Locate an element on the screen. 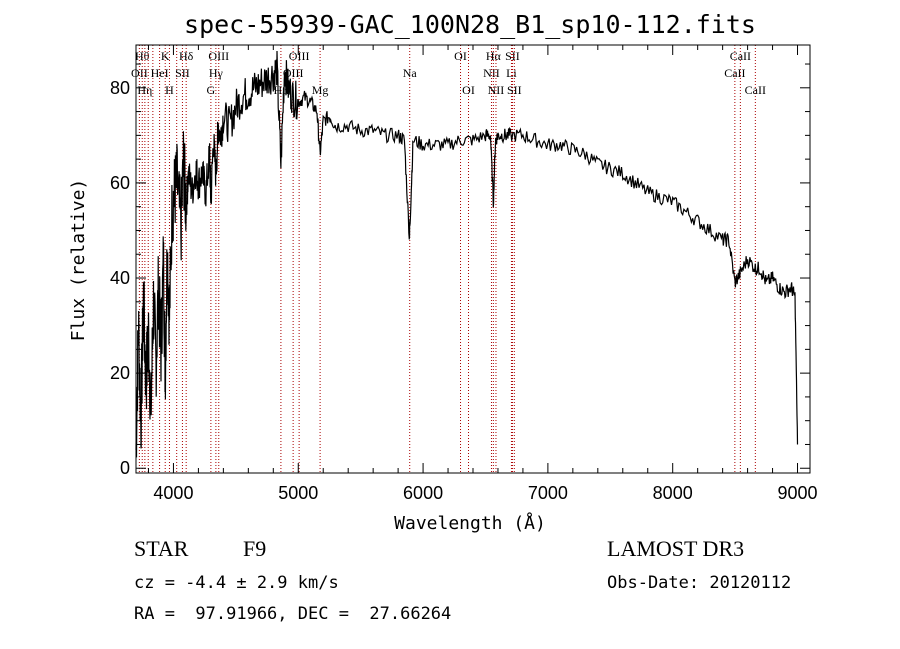  y-tick-label: 20 is located at coordinates (120, 373).